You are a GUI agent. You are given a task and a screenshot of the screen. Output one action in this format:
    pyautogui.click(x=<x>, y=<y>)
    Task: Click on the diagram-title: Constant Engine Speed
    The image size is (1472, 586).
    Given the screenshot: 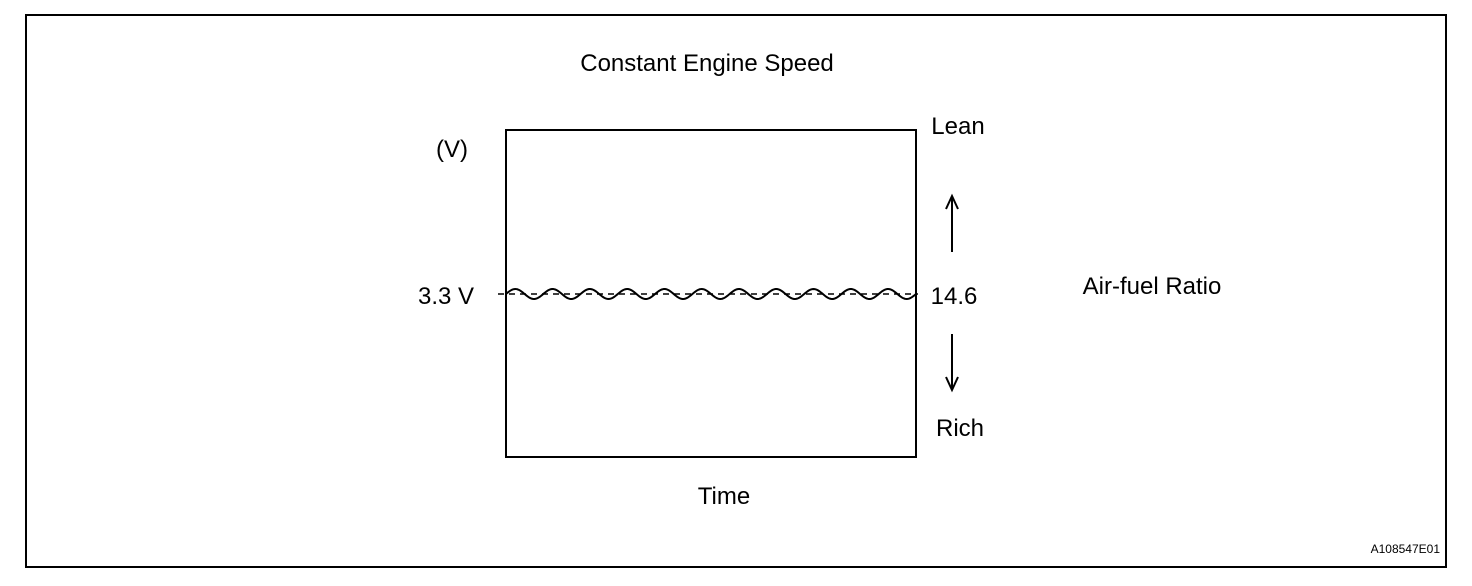 What is the action you would take?
    pyautogui.click(x=707, y=63)
    